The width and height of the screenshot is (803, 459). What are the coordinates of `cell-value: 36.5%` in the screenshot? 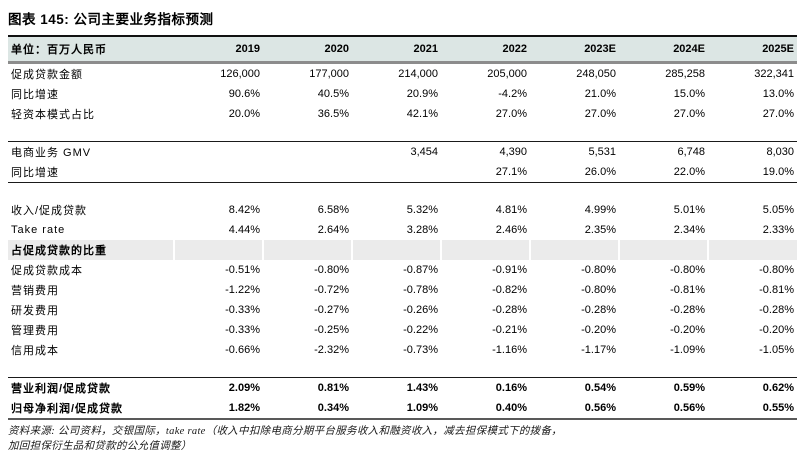 It's located at (333, 114).